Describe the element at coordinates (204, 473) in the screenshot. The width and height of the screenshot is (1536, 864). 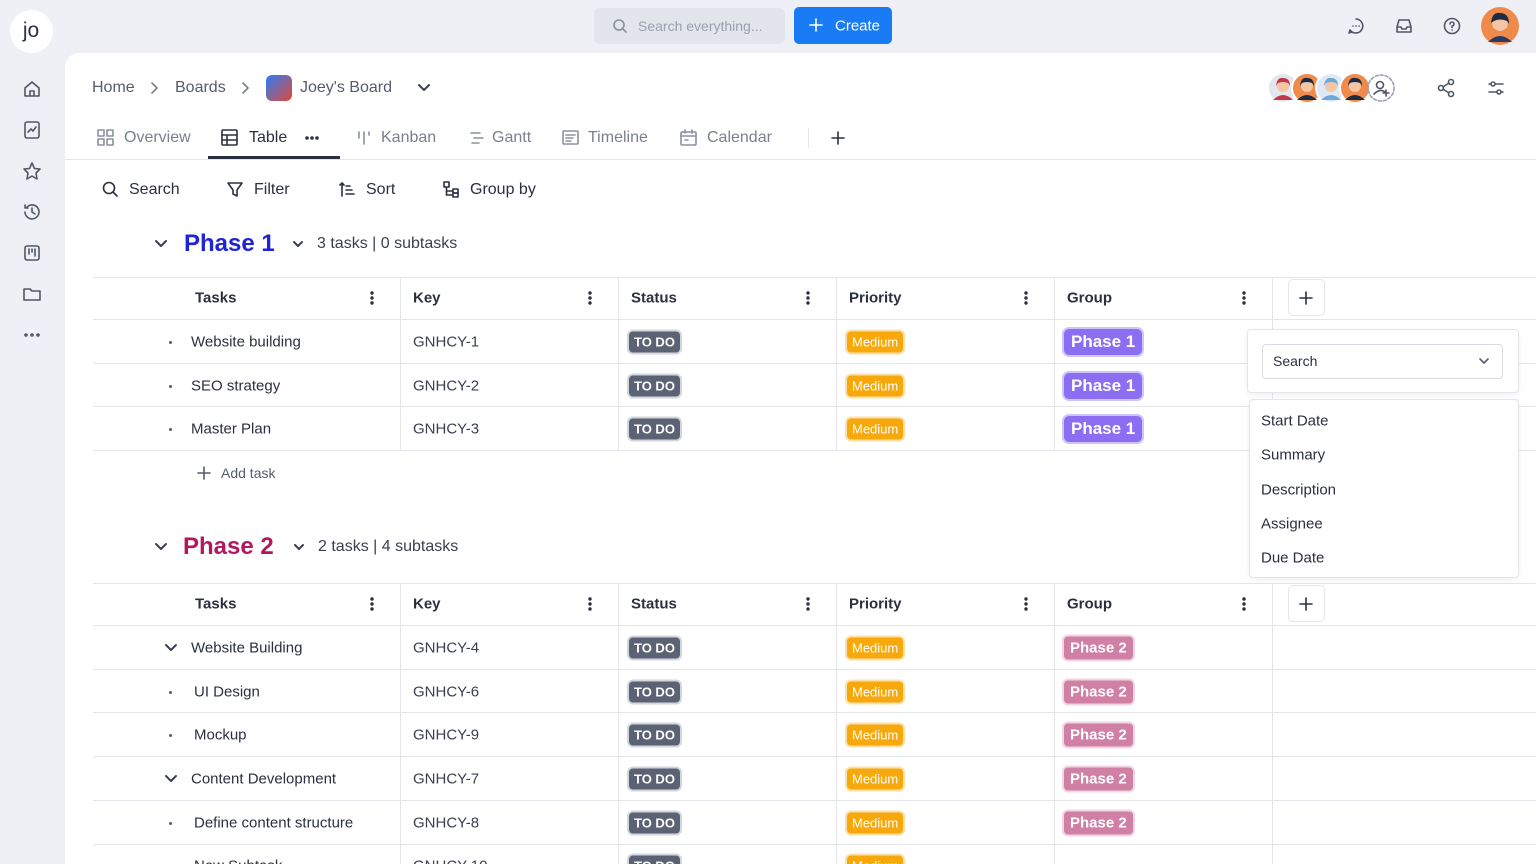
I see `add-task-icon` at that location.